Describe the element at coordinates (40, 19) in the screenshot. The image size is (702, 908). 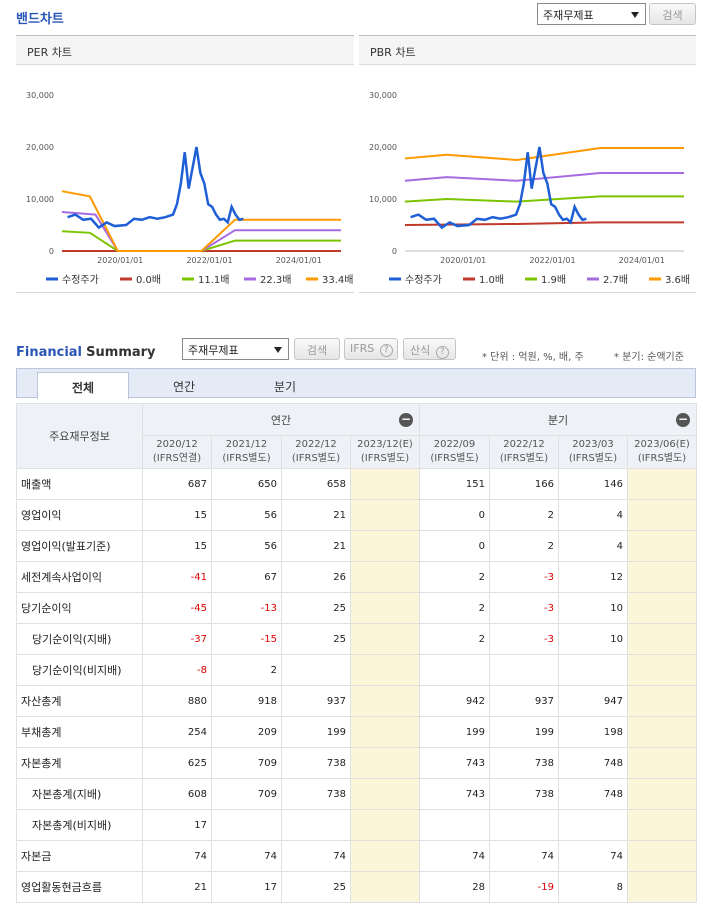
I see `band-chart-title: 밴드차트` at that location.